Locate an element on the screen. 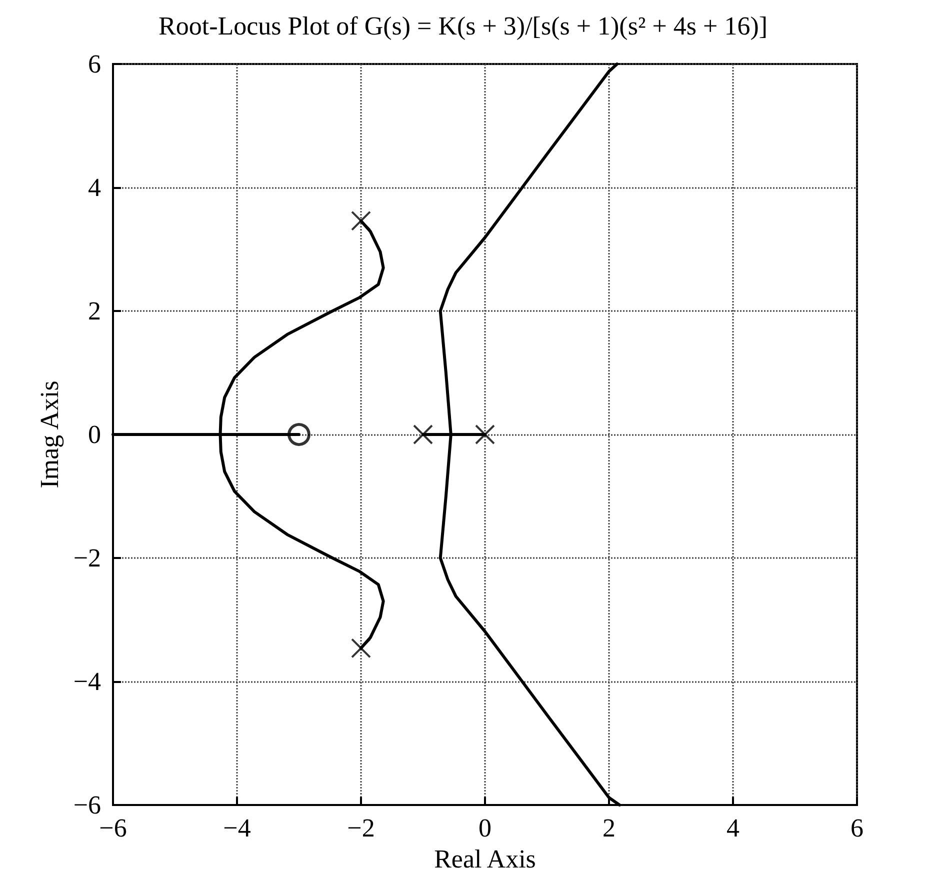 This screenshot has height=889, width=926. x-tick-label: −2 is located at coordinates (361, 828).